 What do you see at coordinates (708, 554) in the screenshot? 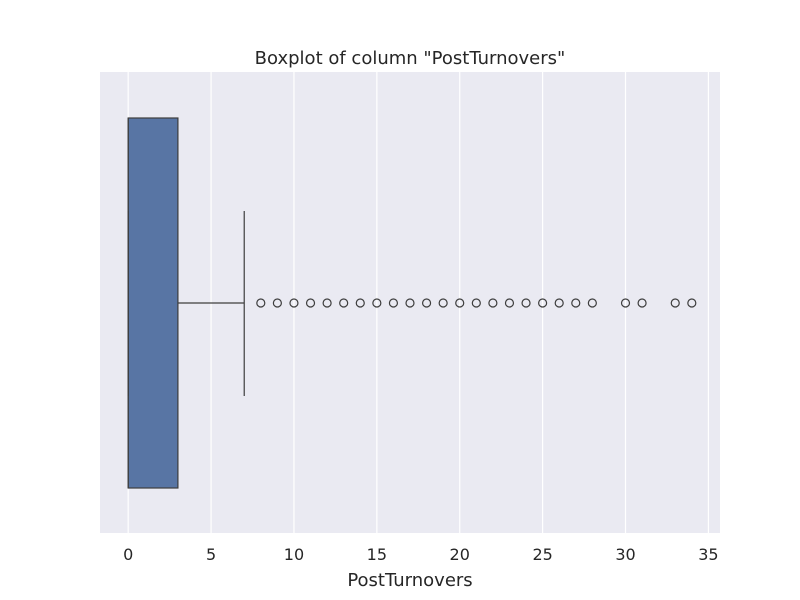
I see `x-tick-label: 35` at bounding box center [708, 554].